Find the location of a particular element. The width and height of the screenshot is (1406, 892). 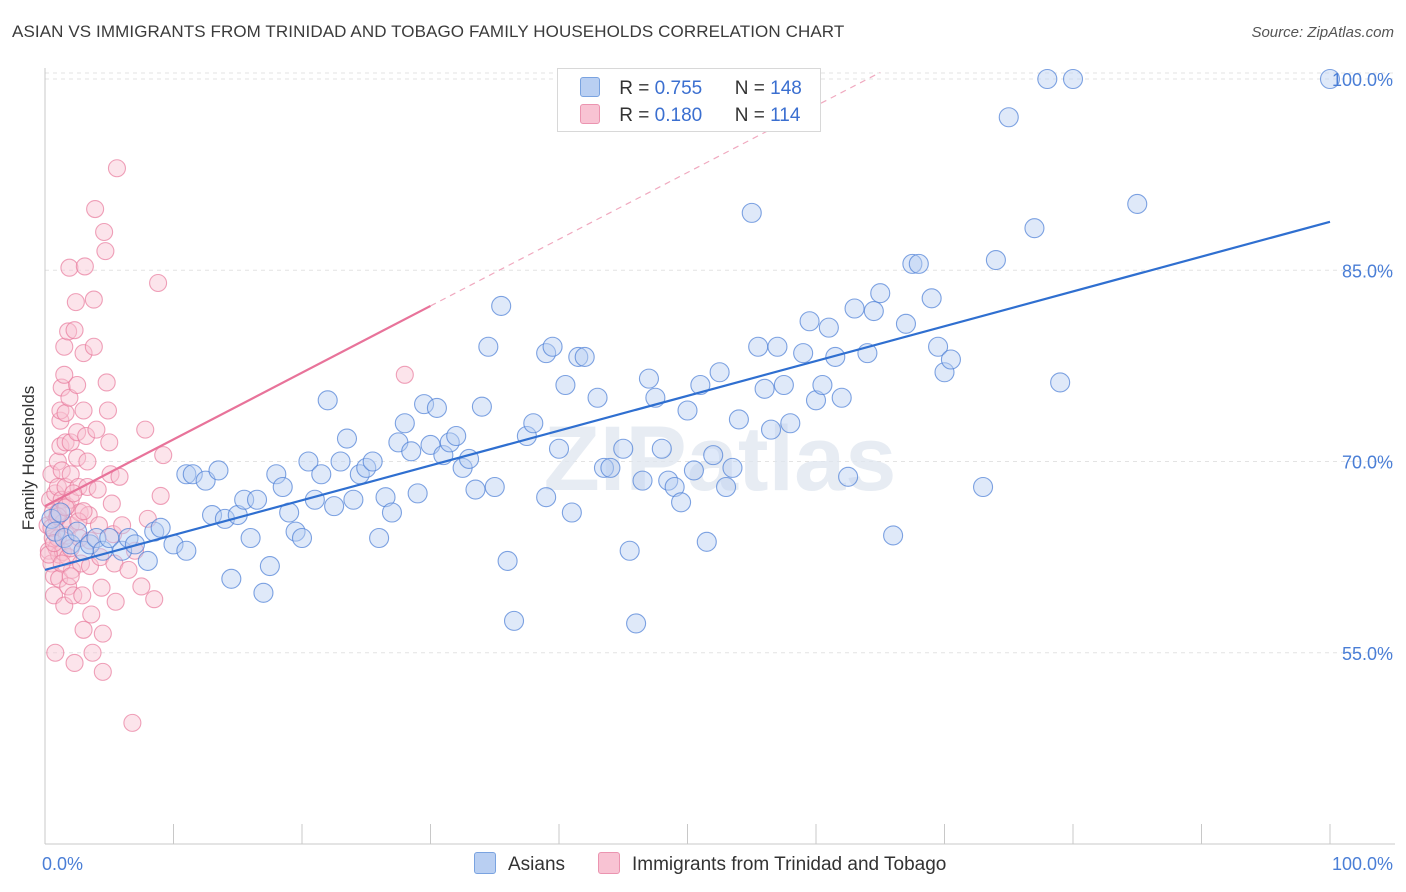

legend-swatch-asians is located at coordinates (590, 87).